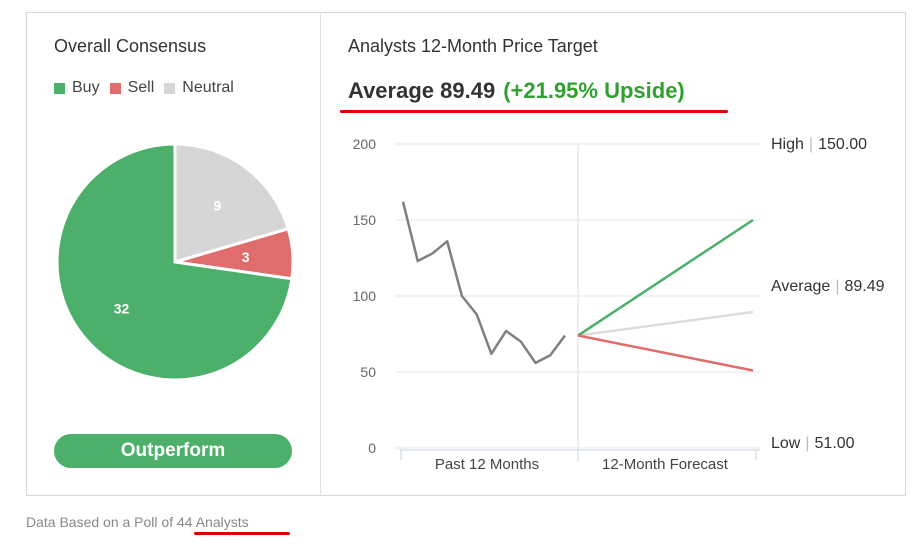 The width and height of the screenshot is (916, 555). Describe the element at coordinates (834, 443) in the screenshot. I see `low-value: 51.00` at that location.